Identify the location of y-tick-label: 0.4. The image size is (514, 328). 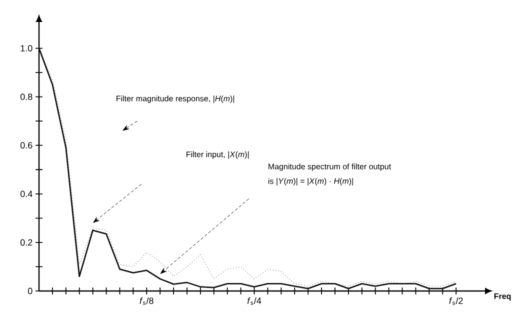
(26, 194).